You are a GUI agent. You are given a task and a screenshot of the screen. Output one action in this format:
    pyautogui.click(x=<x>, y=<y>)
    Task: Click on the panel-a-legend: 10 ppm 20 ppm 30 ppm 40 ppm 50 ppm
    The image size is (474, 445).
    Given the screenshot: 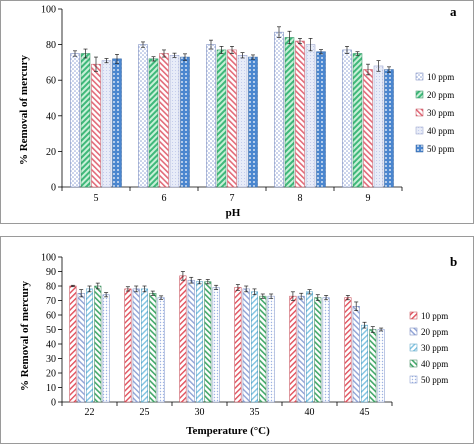 What is the action you would take?
    pyautogui.click(x=434, y=113)
    